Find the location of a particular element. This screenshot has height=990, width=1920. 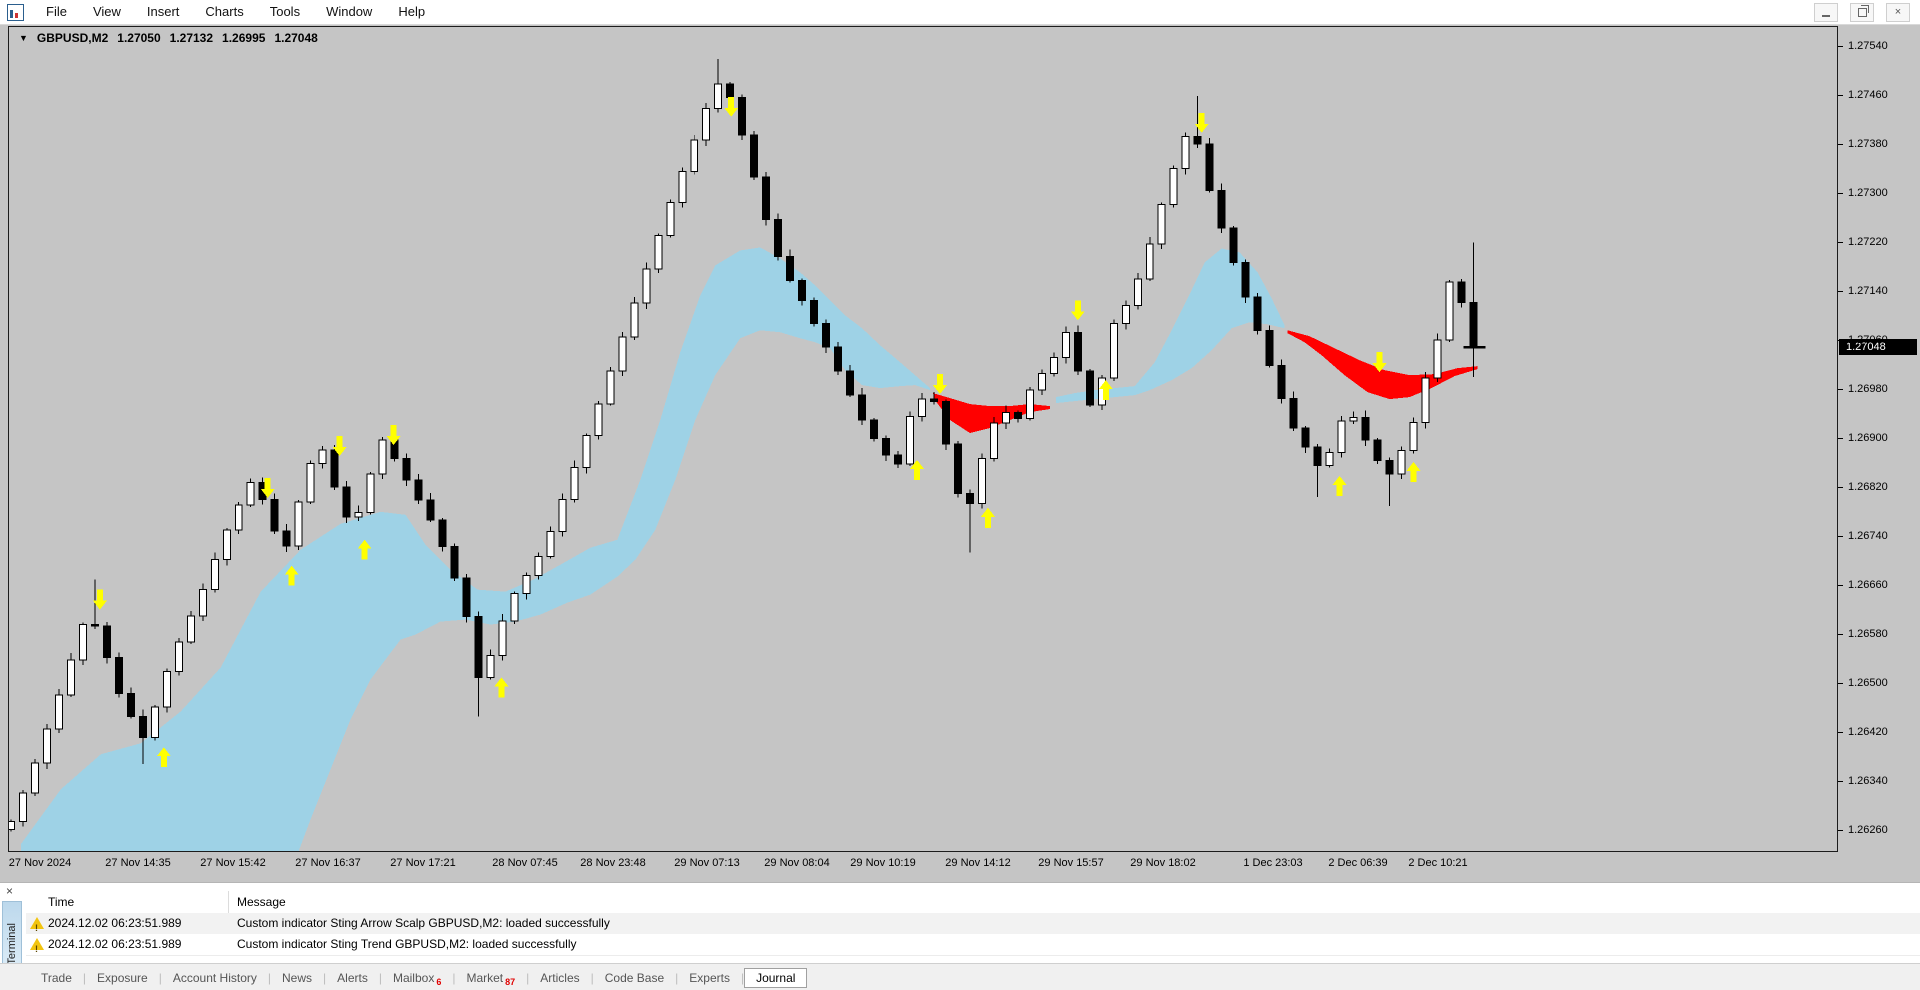

tab-news: News is located at coordinates (297, 978).